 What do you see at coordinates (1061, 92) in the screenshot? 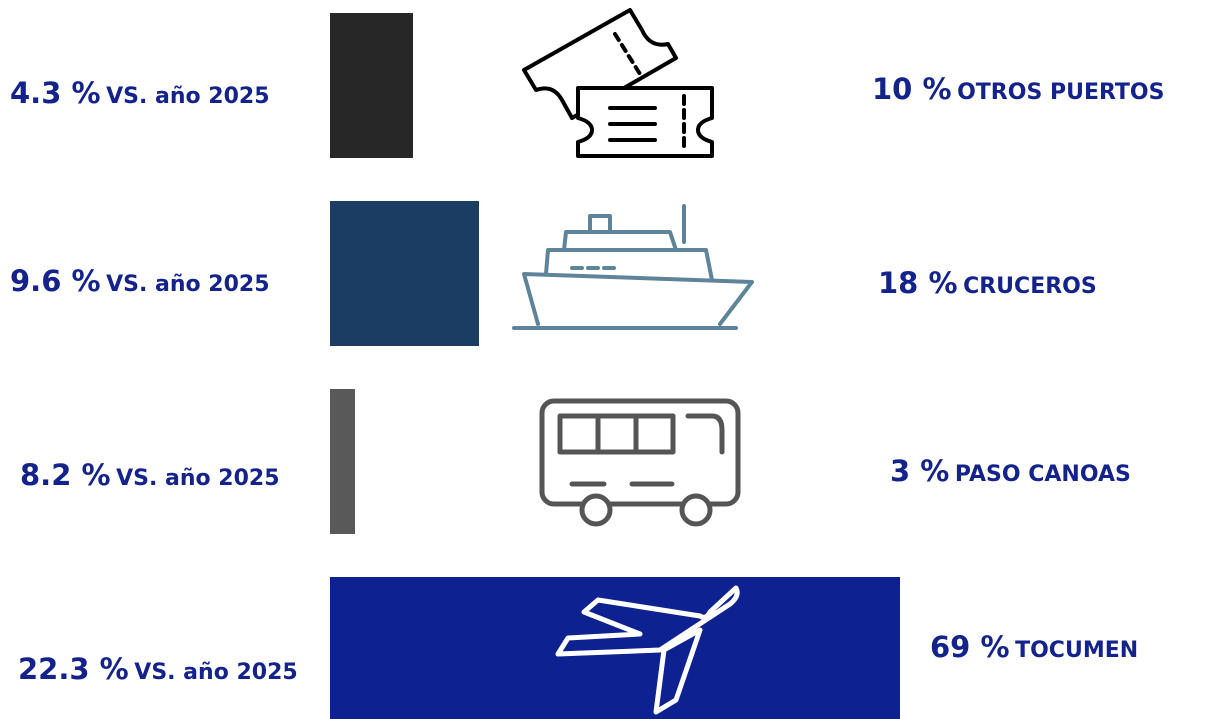
I see `category-label: OTROS PUERTOS` at bounding box center [1061, 92].